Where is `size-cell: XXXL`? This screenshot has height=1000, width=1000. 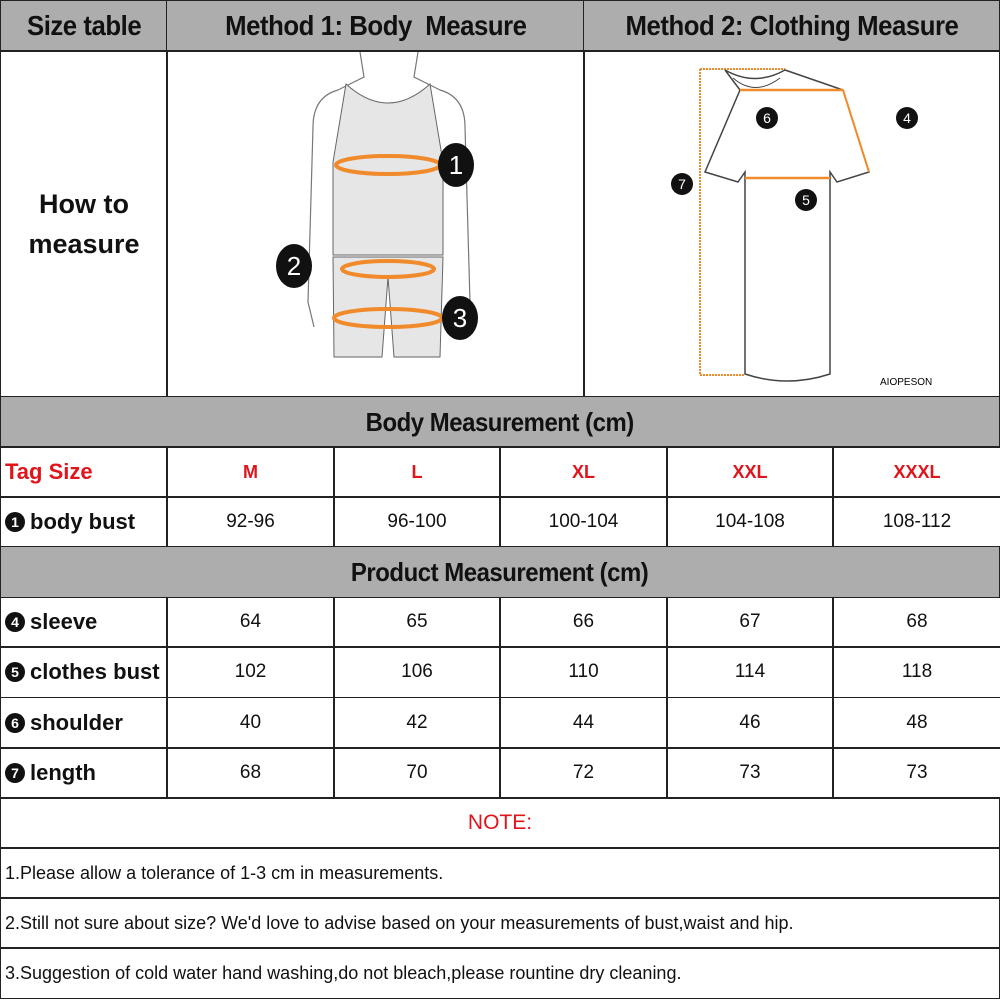 size-cell: XXXL is located at coordinates (916, 472).